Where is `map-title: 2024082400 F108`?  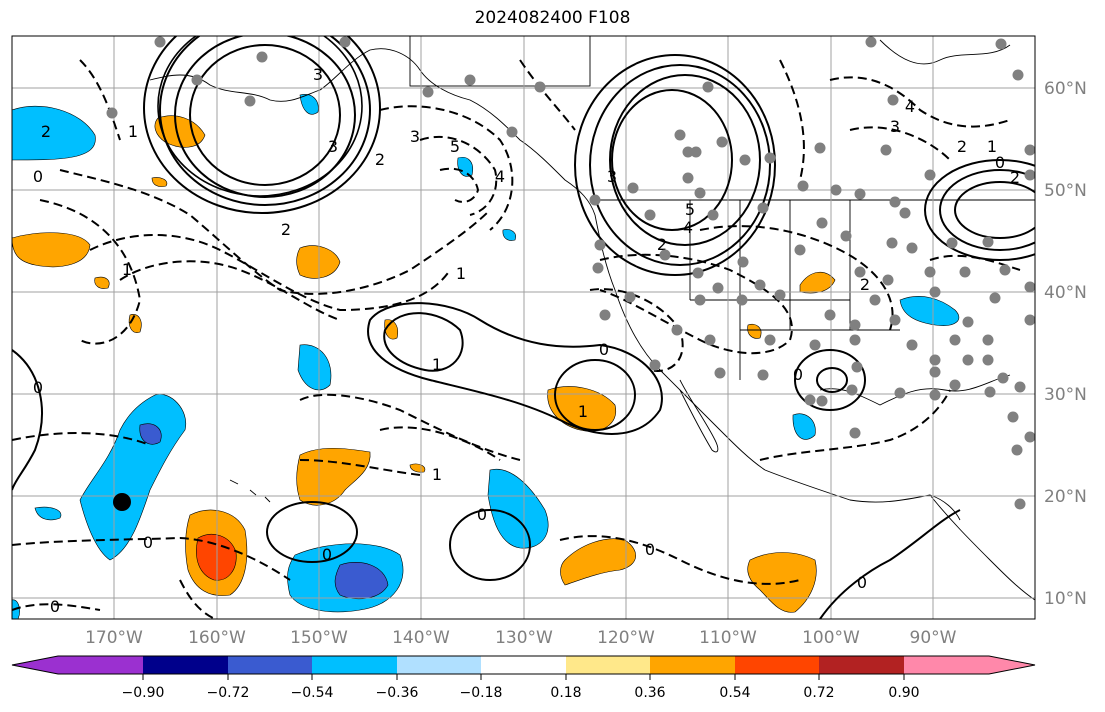 map-title: 2024082400 F108 is located at coordinates (552, 18).